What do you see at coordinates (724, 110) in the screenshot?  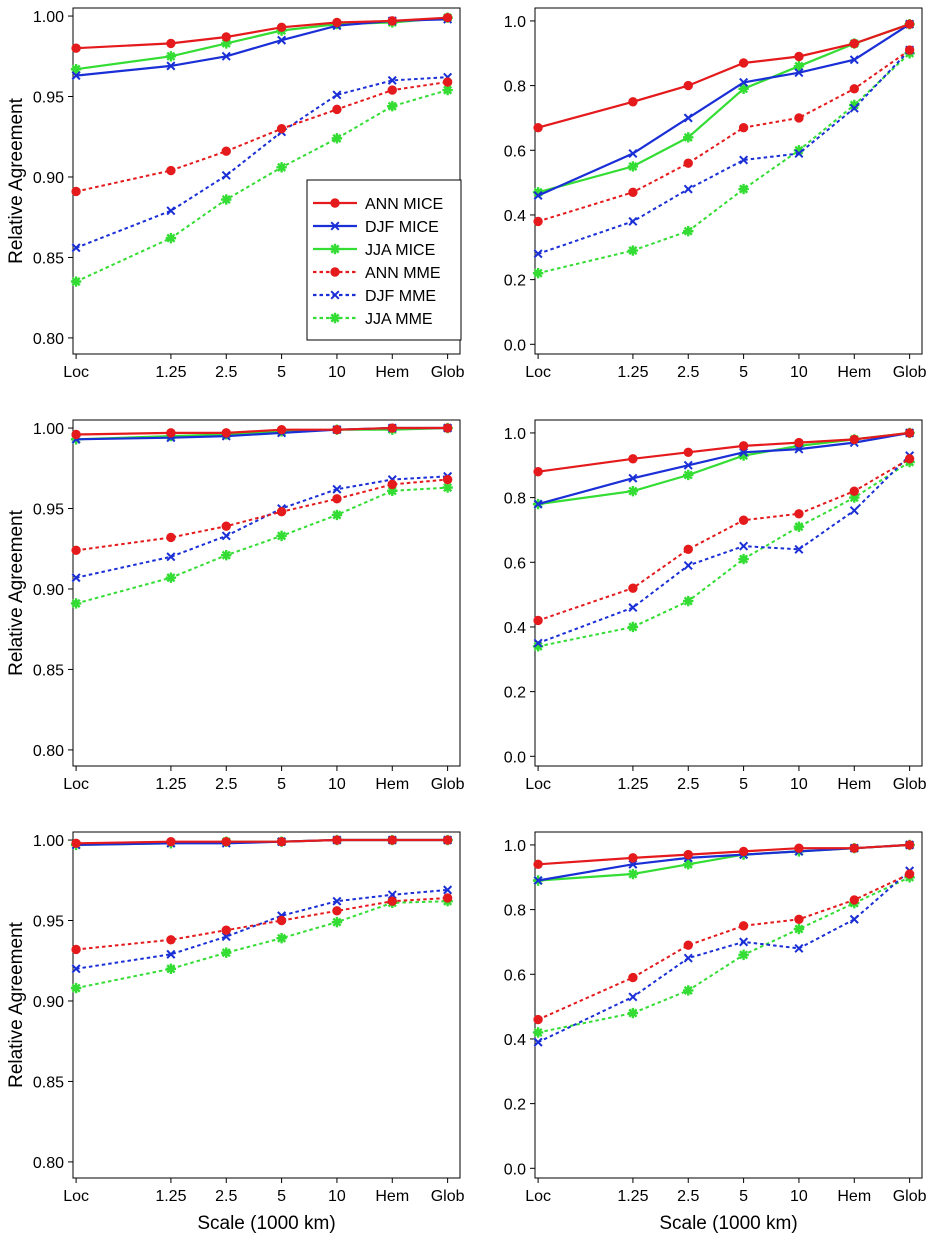 I see `series-djf-mice` at bounding box center [724, 110].